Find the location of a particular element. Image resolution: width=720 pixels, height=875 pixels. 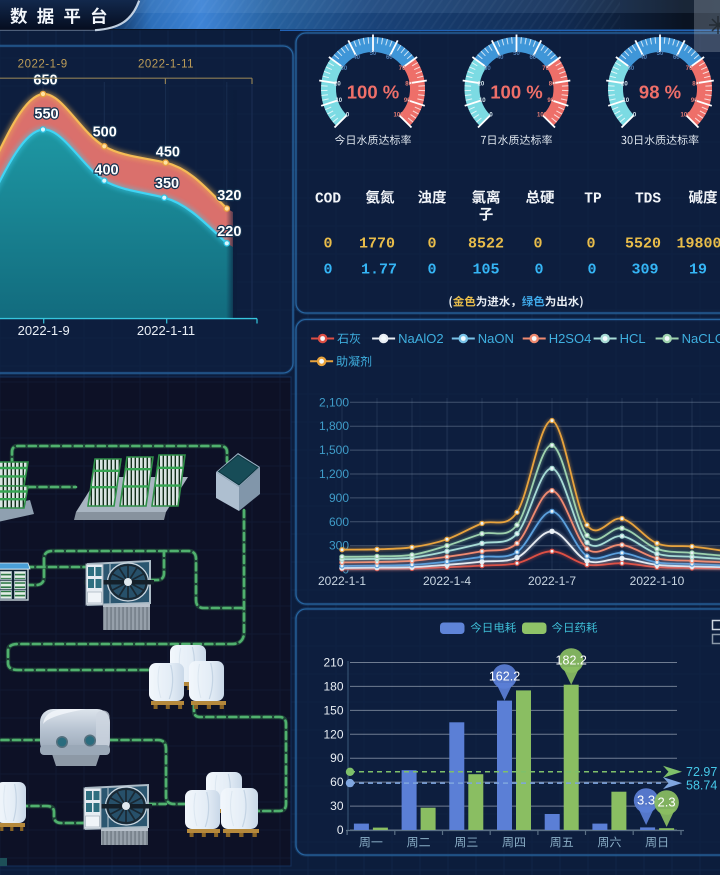

svg-text: 98 % is located at coordinates (660, 92).